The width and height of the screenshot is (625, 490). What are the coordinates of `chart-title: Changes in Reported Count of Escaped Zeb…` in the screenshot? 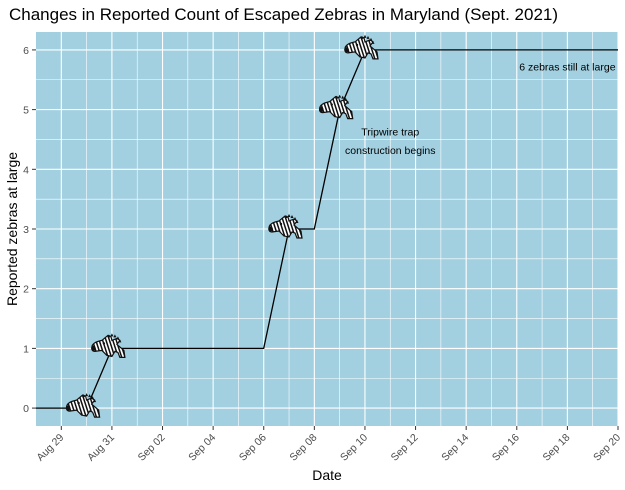 It's located at (283, 14).